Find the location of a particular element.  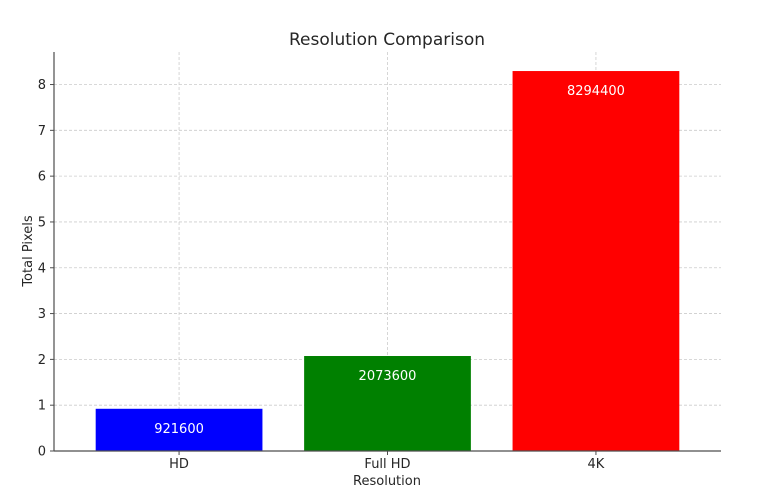

x-tick-label-0: HD is located at coordinates (179, 464).